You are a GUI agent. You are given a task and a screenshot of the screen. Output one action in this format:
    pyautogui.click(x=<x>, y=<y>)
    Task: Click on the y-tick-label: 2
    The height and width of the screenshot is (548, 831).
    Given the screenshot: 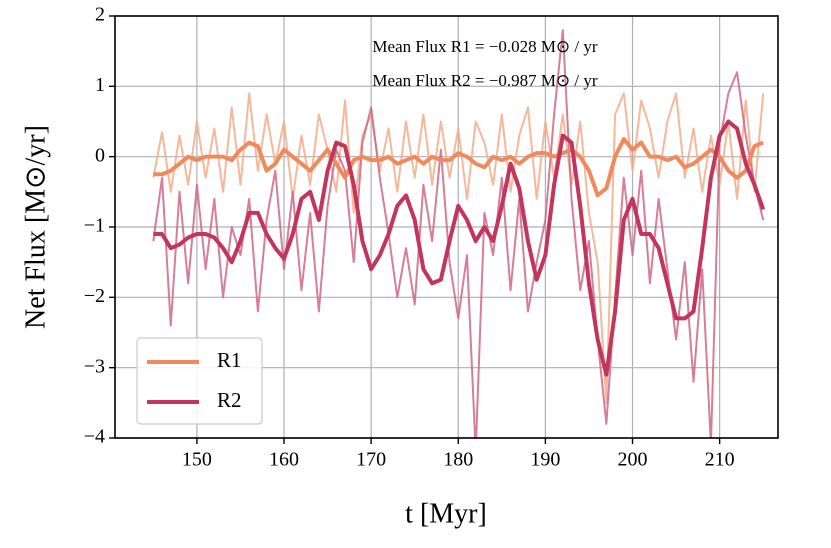 What is the action you would take?
    pyautogui.click(x=100, y=15)
    